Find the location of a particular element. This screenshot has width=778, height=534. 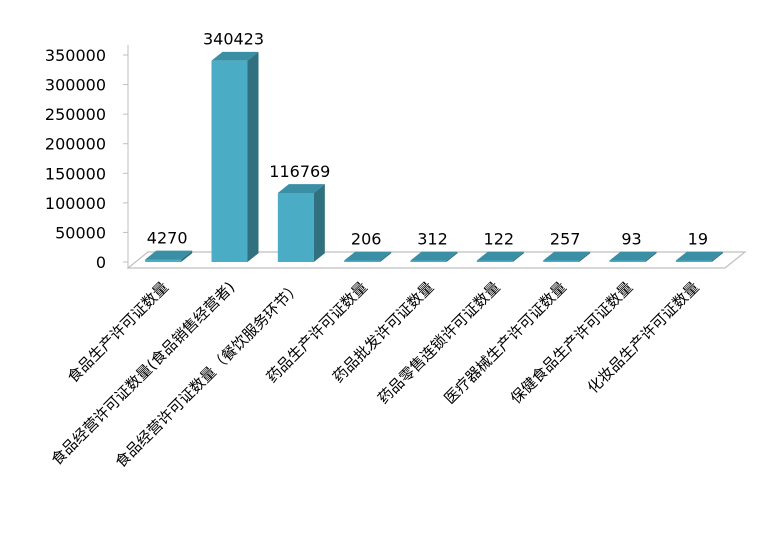

y-tick-label: 200000 is located at coordinates (75, 144).